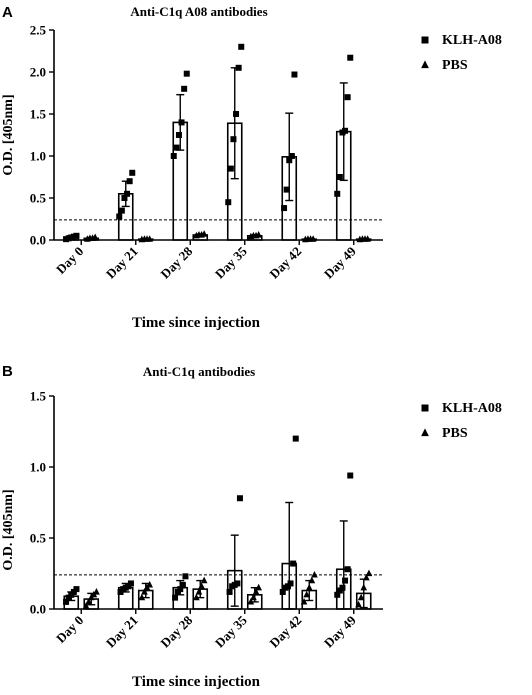 The width and height of the screenshot is (532, 695). What do you see at coordinates (285, 263) in the screenshot?
I see `category-label: Day 42` at bounding box center [285, 263].